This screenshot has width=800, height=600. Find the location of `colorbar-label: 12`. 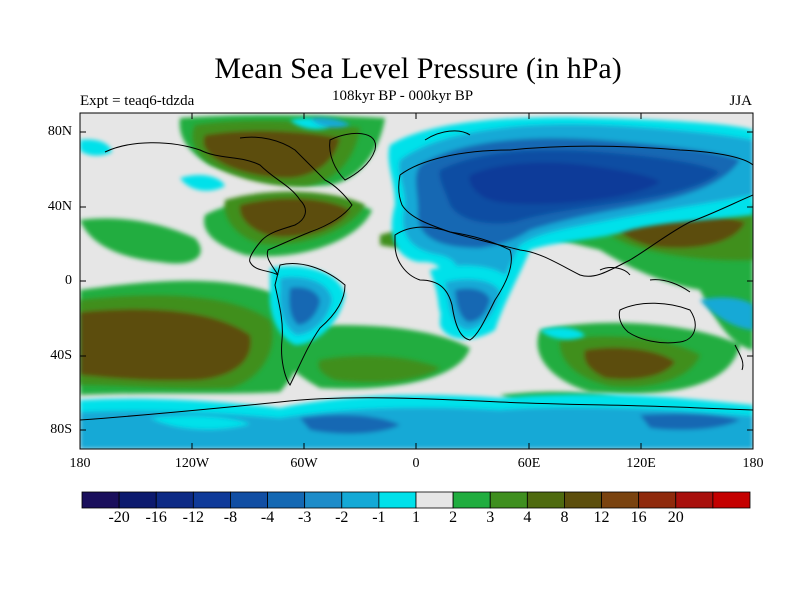

colorbar-label: 12 is located at coordinates (601, 517).